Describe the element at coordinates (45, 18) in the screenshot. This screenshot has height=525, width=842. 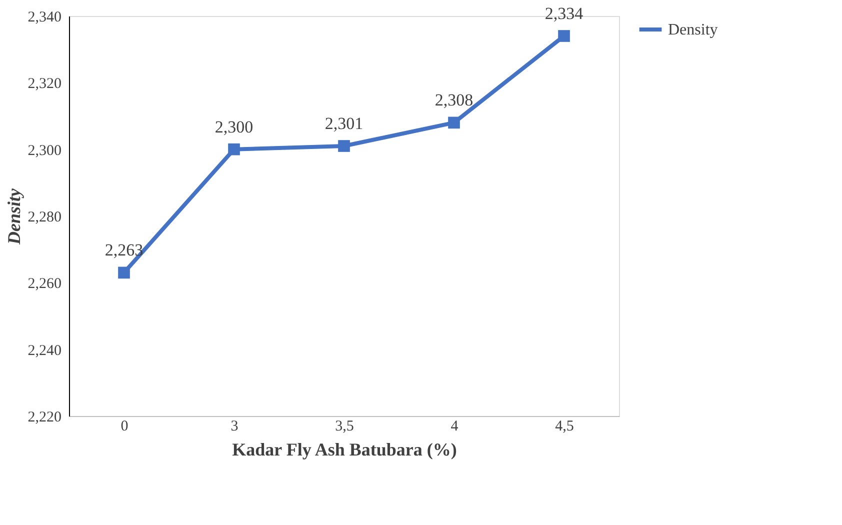
I see `y-tick-label: 2,340` at that location.